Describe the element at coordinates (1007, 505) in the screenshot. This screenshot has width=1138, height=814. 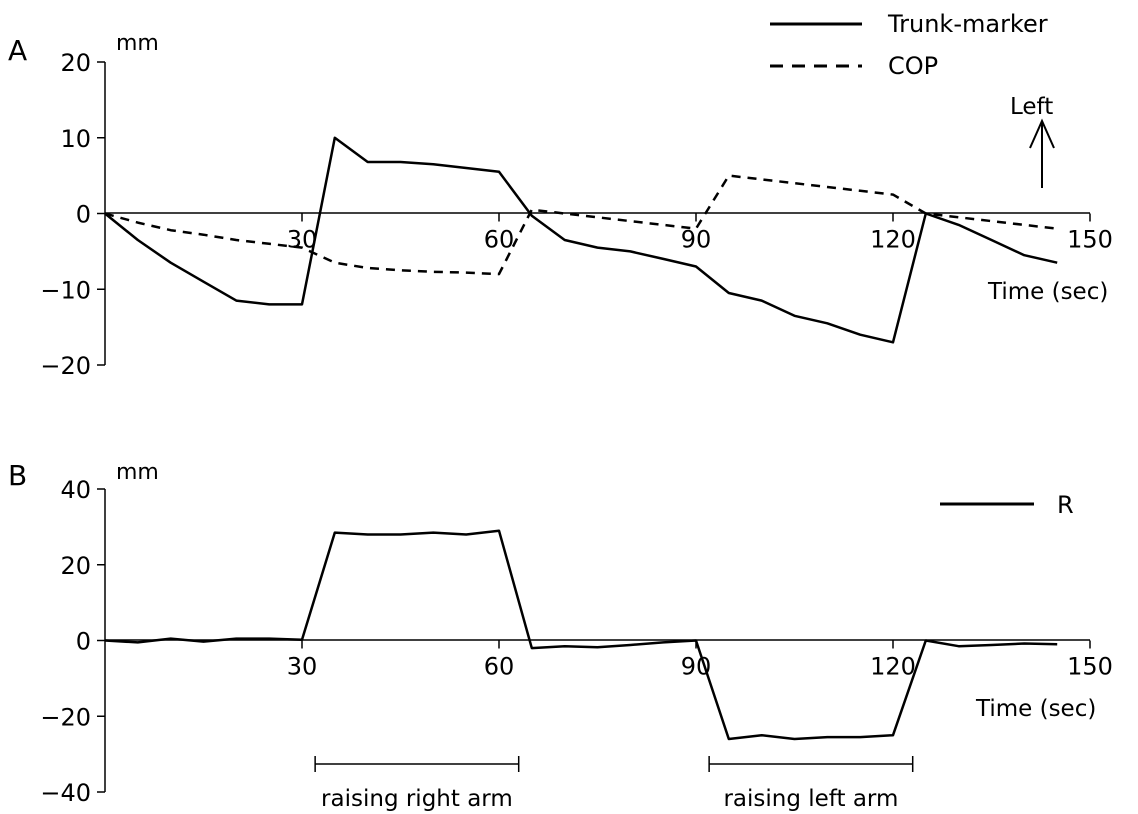
I see `panel-b-legend: R` at that location.